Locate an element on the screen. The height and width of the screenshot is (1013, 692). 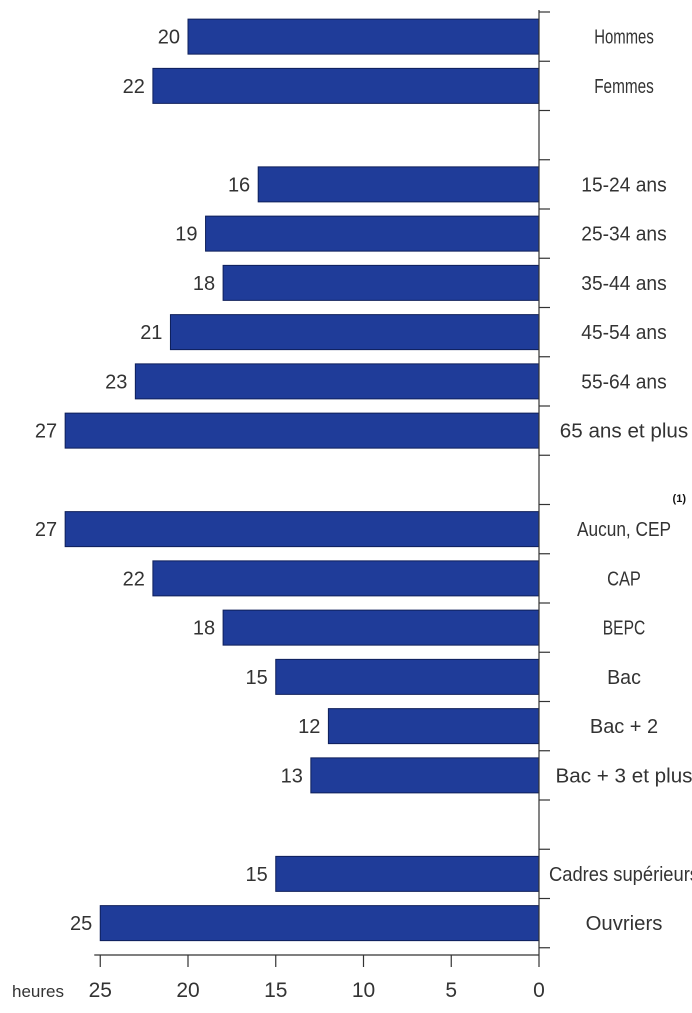
bar-65-ans-et-plus is located at coordinates (302, 430).